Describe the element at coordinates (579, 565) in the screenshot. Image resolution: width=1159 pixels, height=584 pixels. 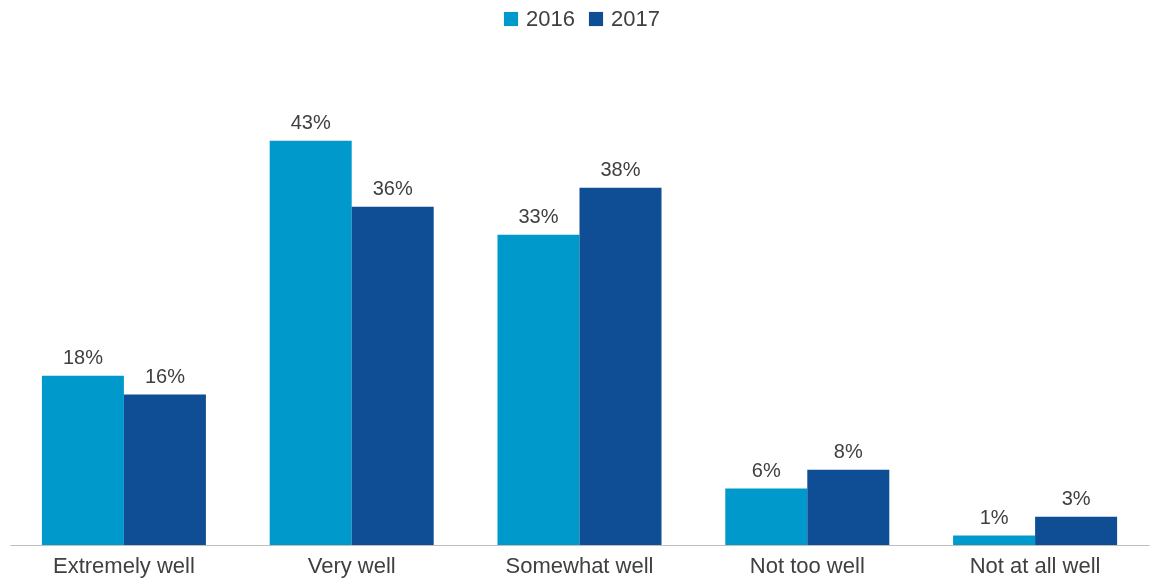
I see `x-tick-label: Somewhat well` at that location.